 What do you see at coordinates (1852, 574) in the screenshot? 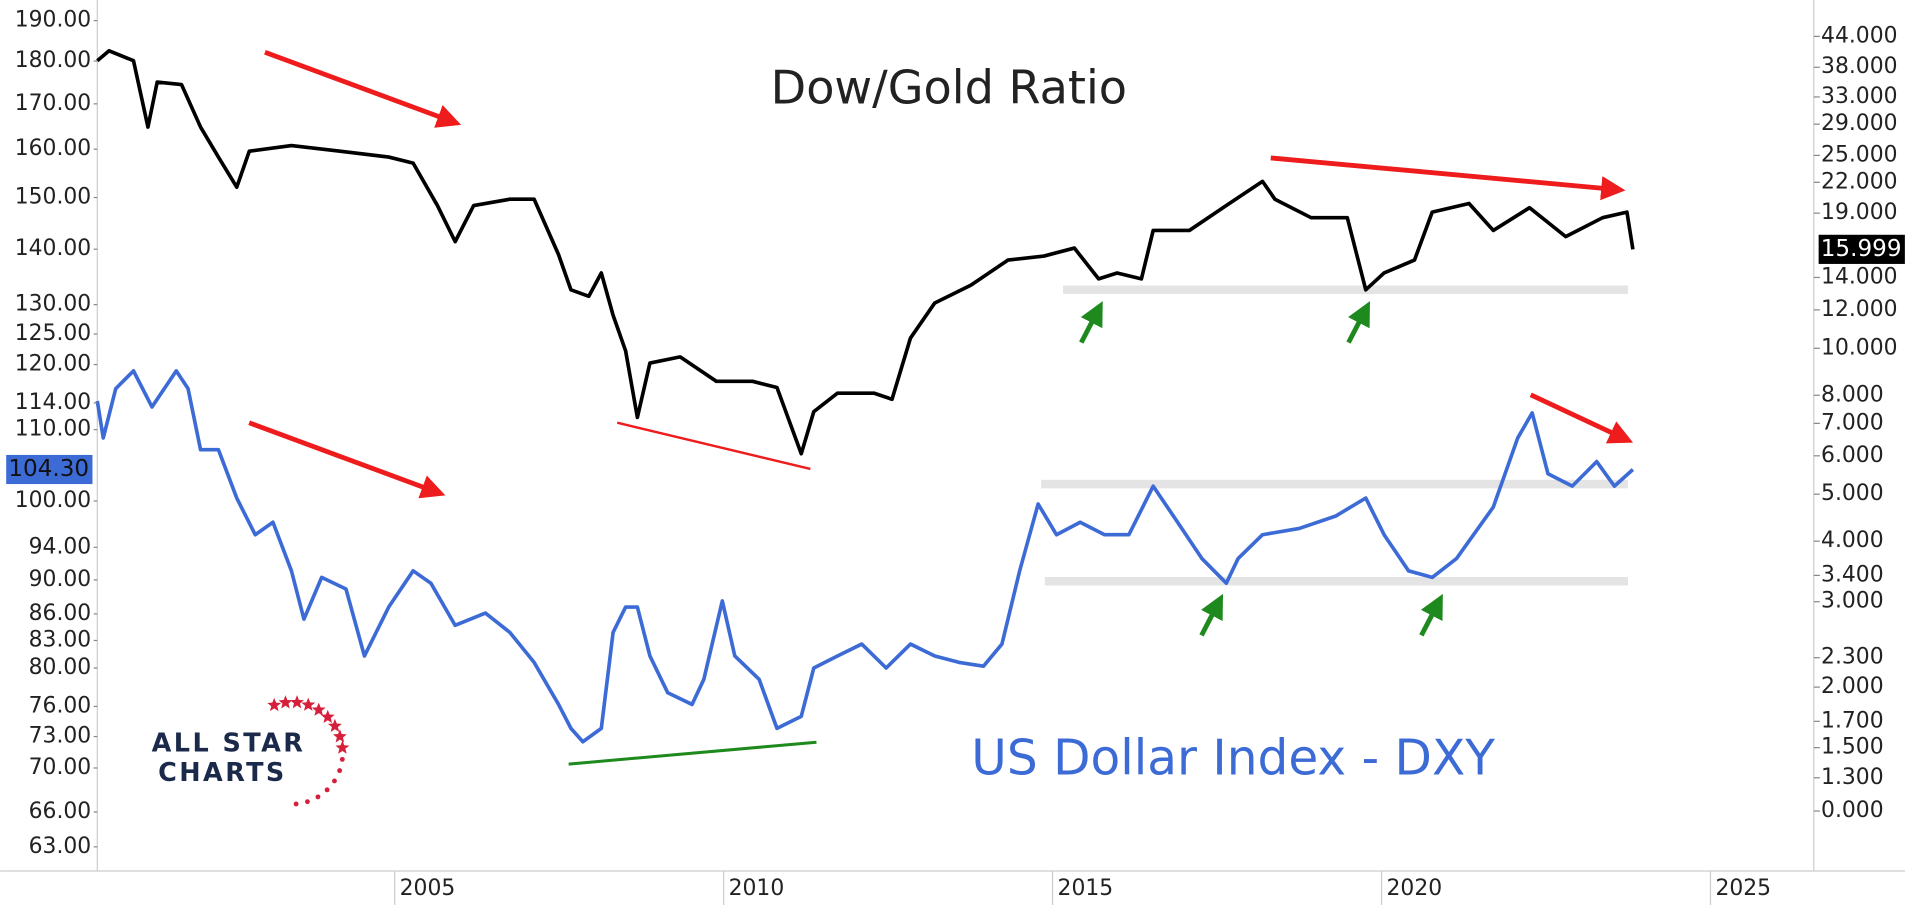
I see `y2-tick-label: 3.400` at bounding box center [1852, 574].